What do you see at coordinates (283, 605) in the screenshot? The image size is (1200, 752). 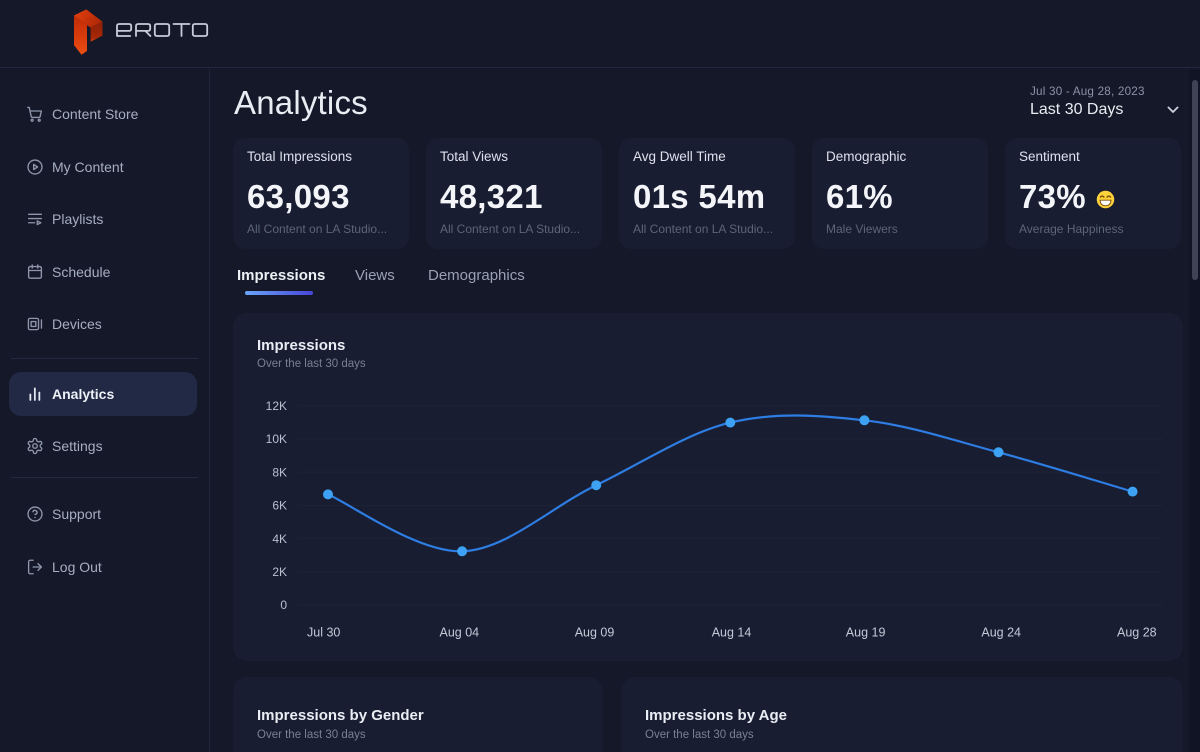 I see `svg-text: 0` at bounding box center [283, 605].